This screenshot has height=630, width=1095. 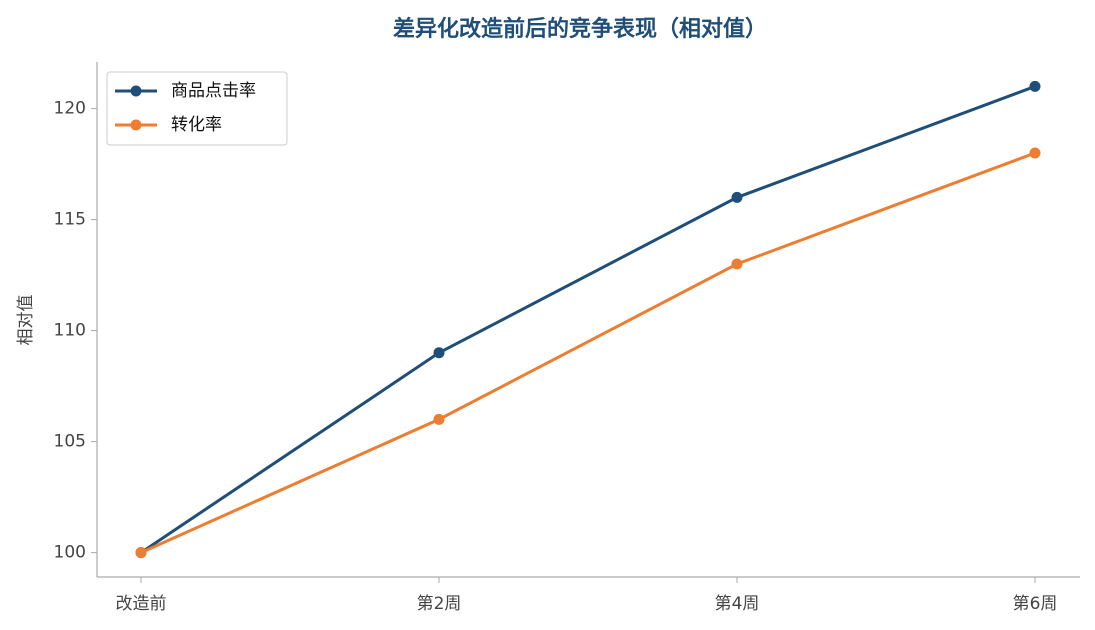 I want to click on legend-label: 商品点击率, so click(x=213, y=91).